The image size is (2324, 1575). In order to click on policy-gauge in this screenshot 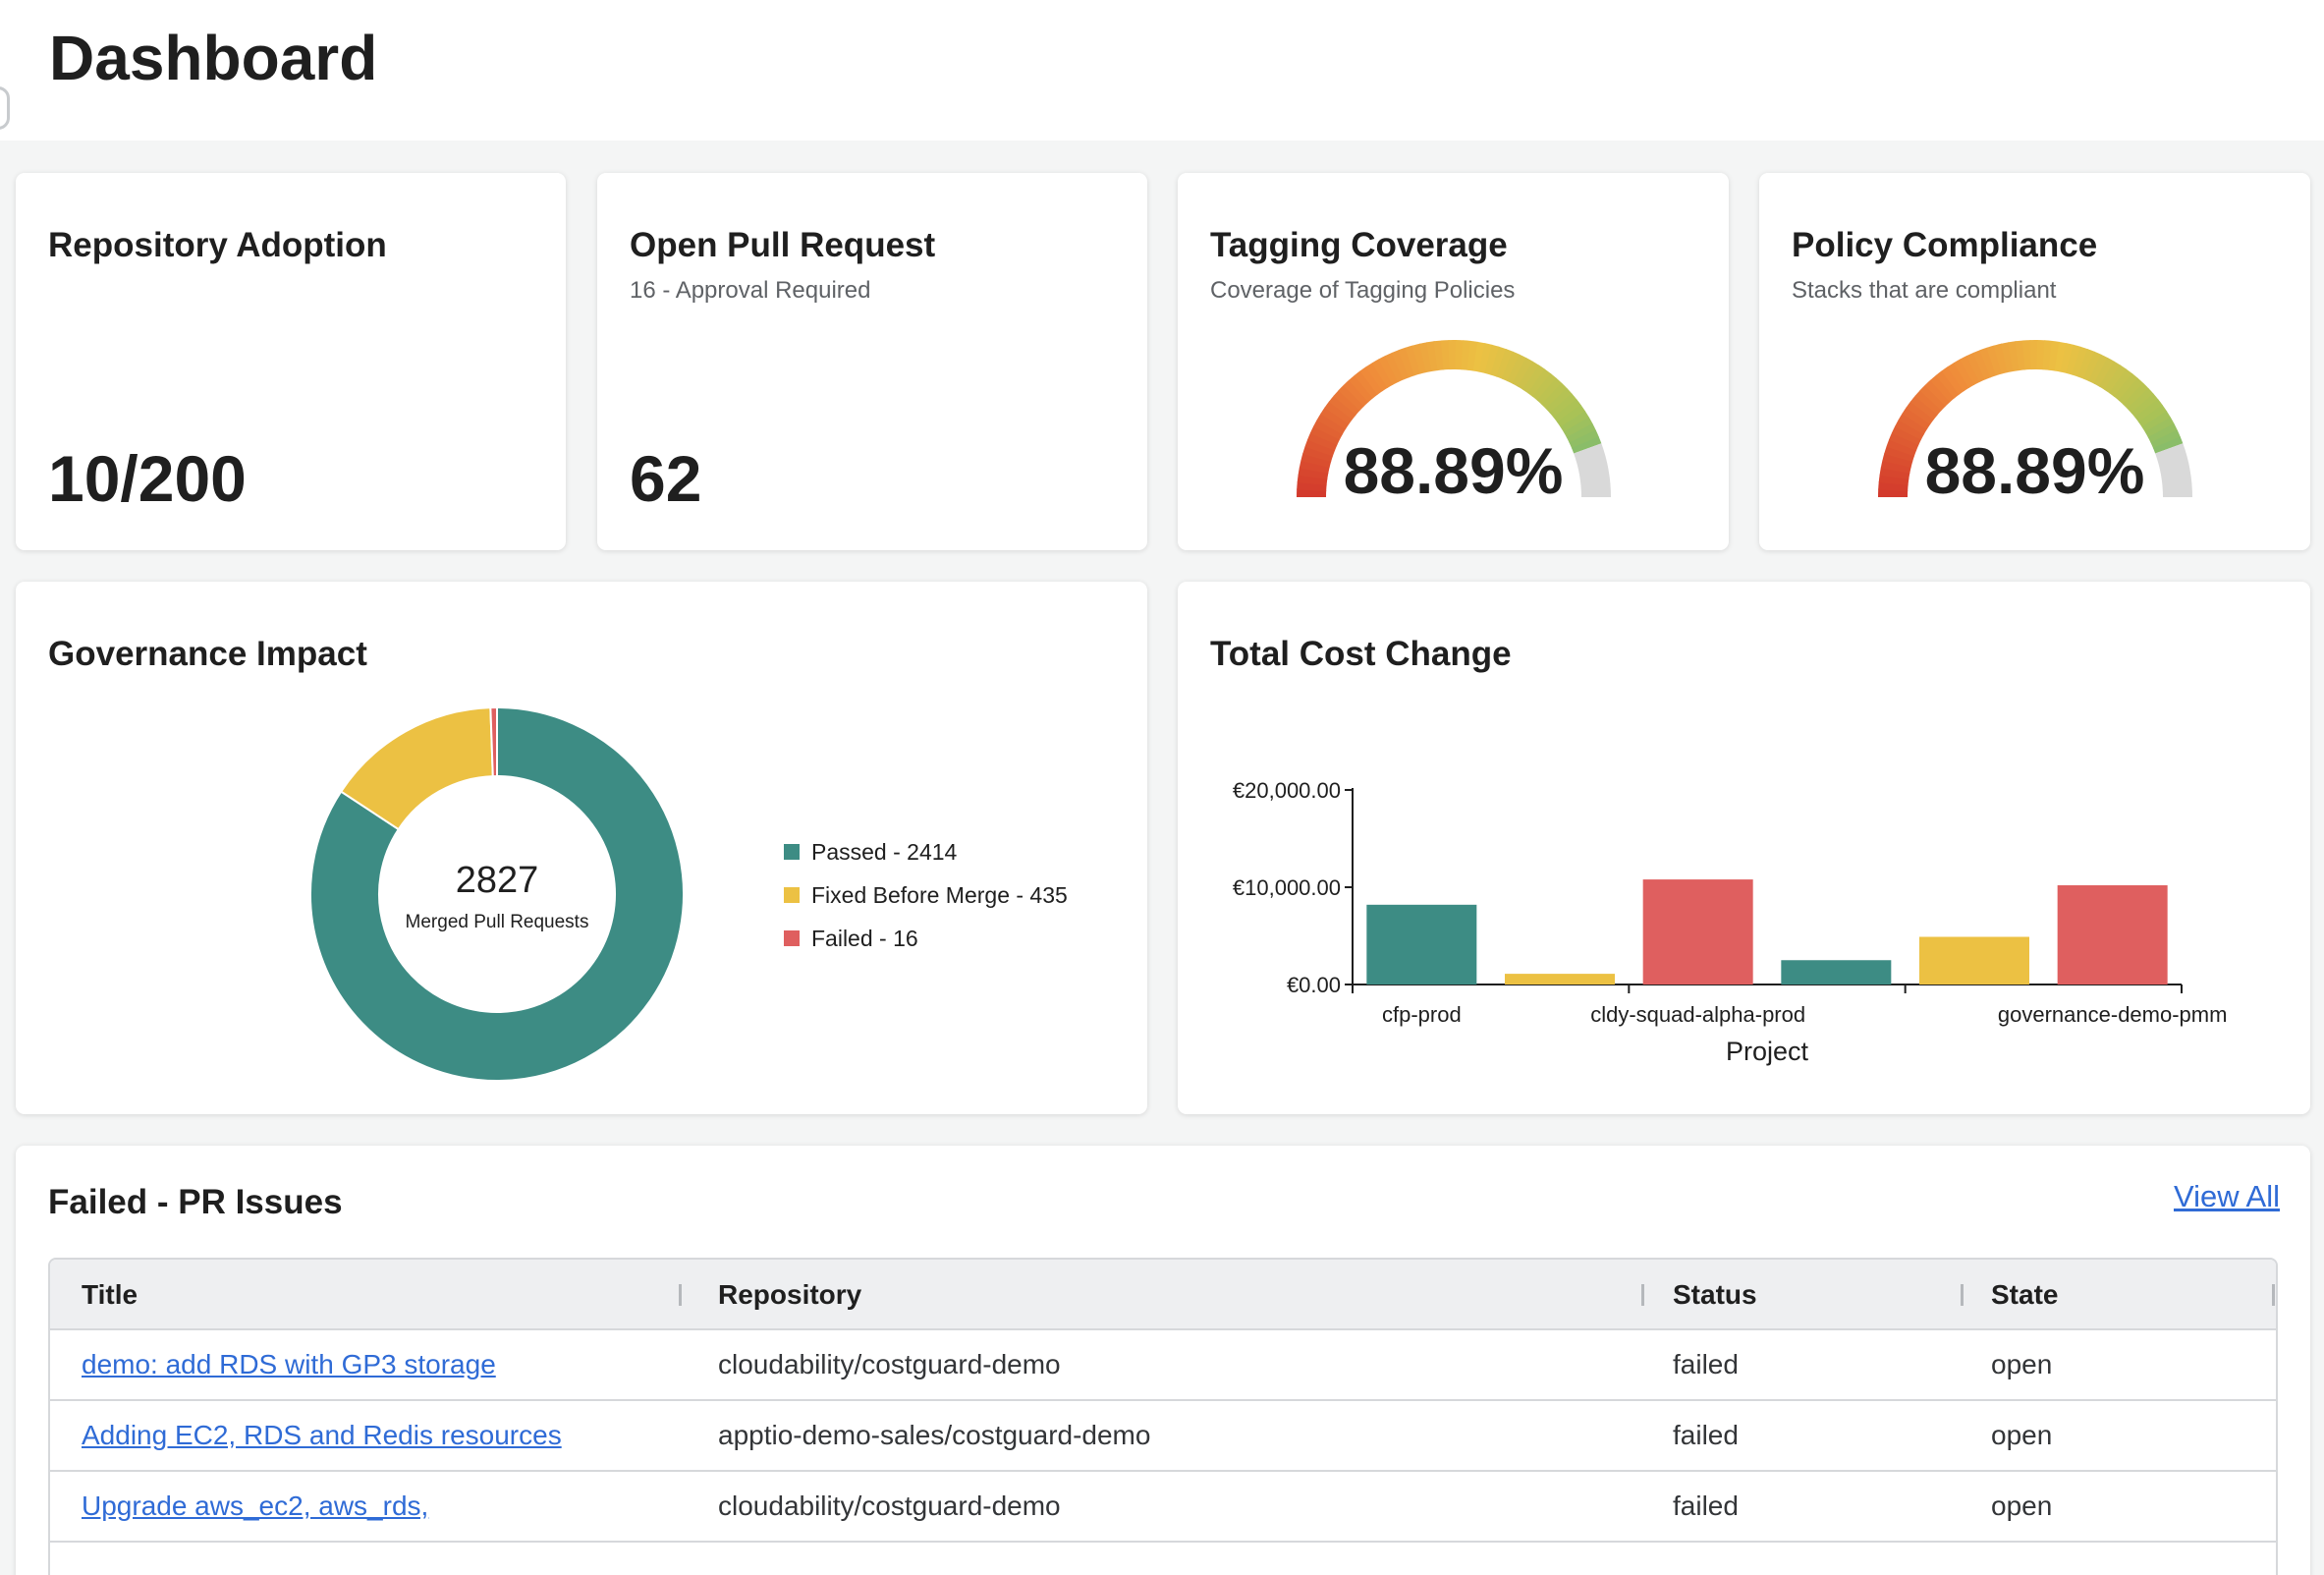, I will do `click(2035, 419)`.